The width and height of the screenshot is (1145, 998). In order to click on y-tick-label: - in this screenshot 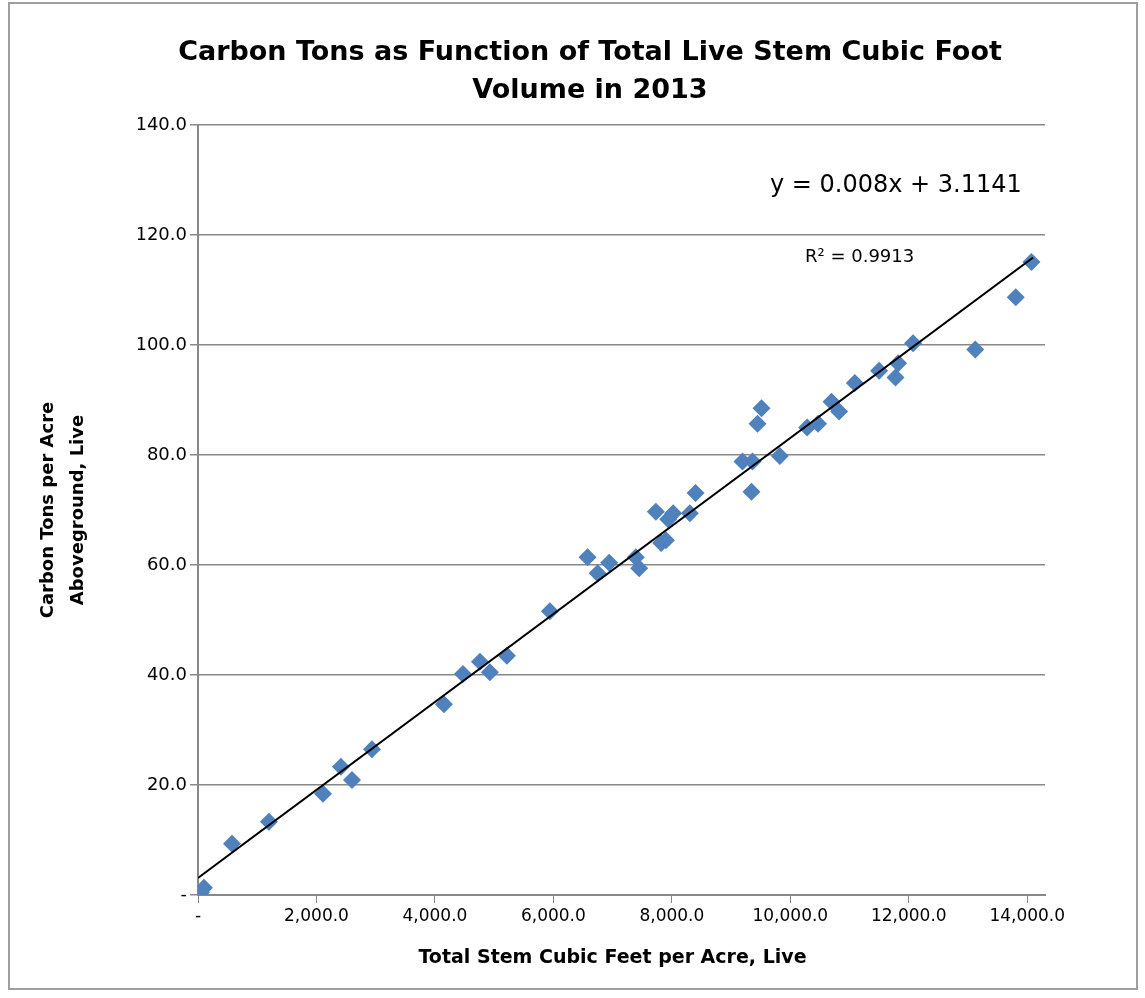, I will do `click(183, 893)`.